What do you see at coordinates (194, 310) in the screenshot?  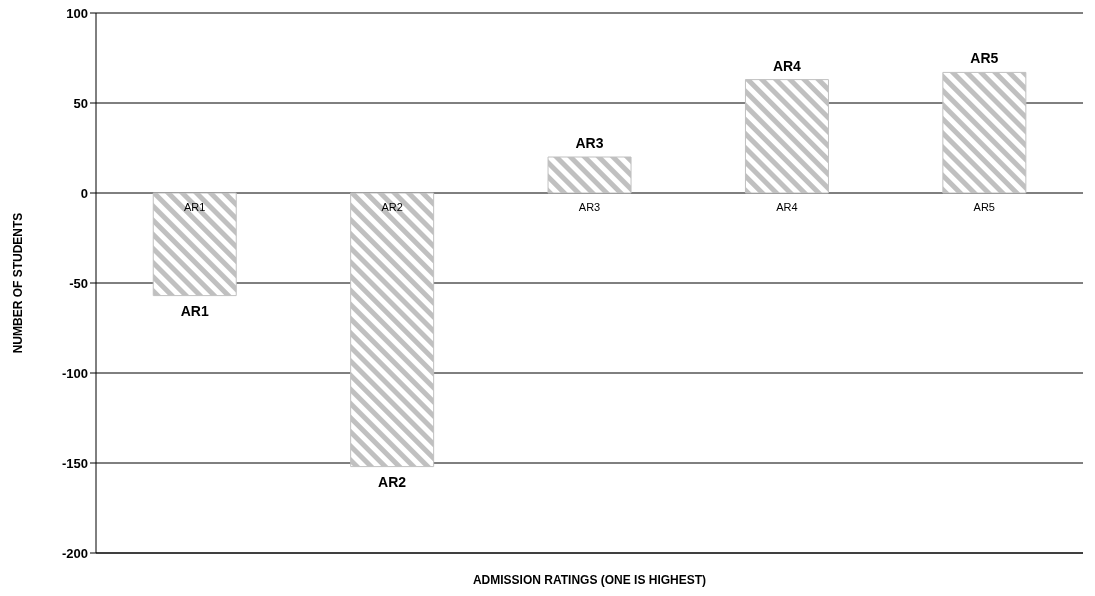 I see `annotation: AR1` at bounding box center [194, 310].